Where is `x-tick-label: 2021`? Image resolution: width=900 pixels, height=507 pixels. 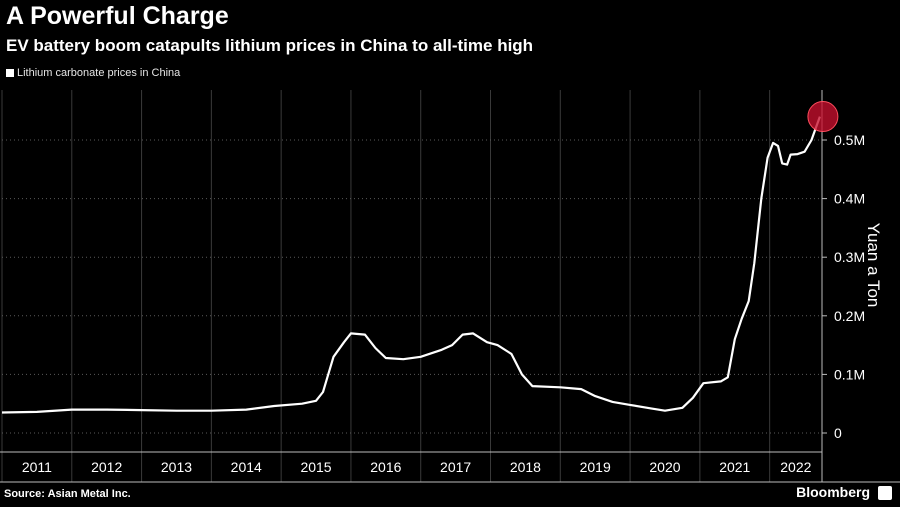
x-tick-label: 2021 is located at coordinates (734, 467).